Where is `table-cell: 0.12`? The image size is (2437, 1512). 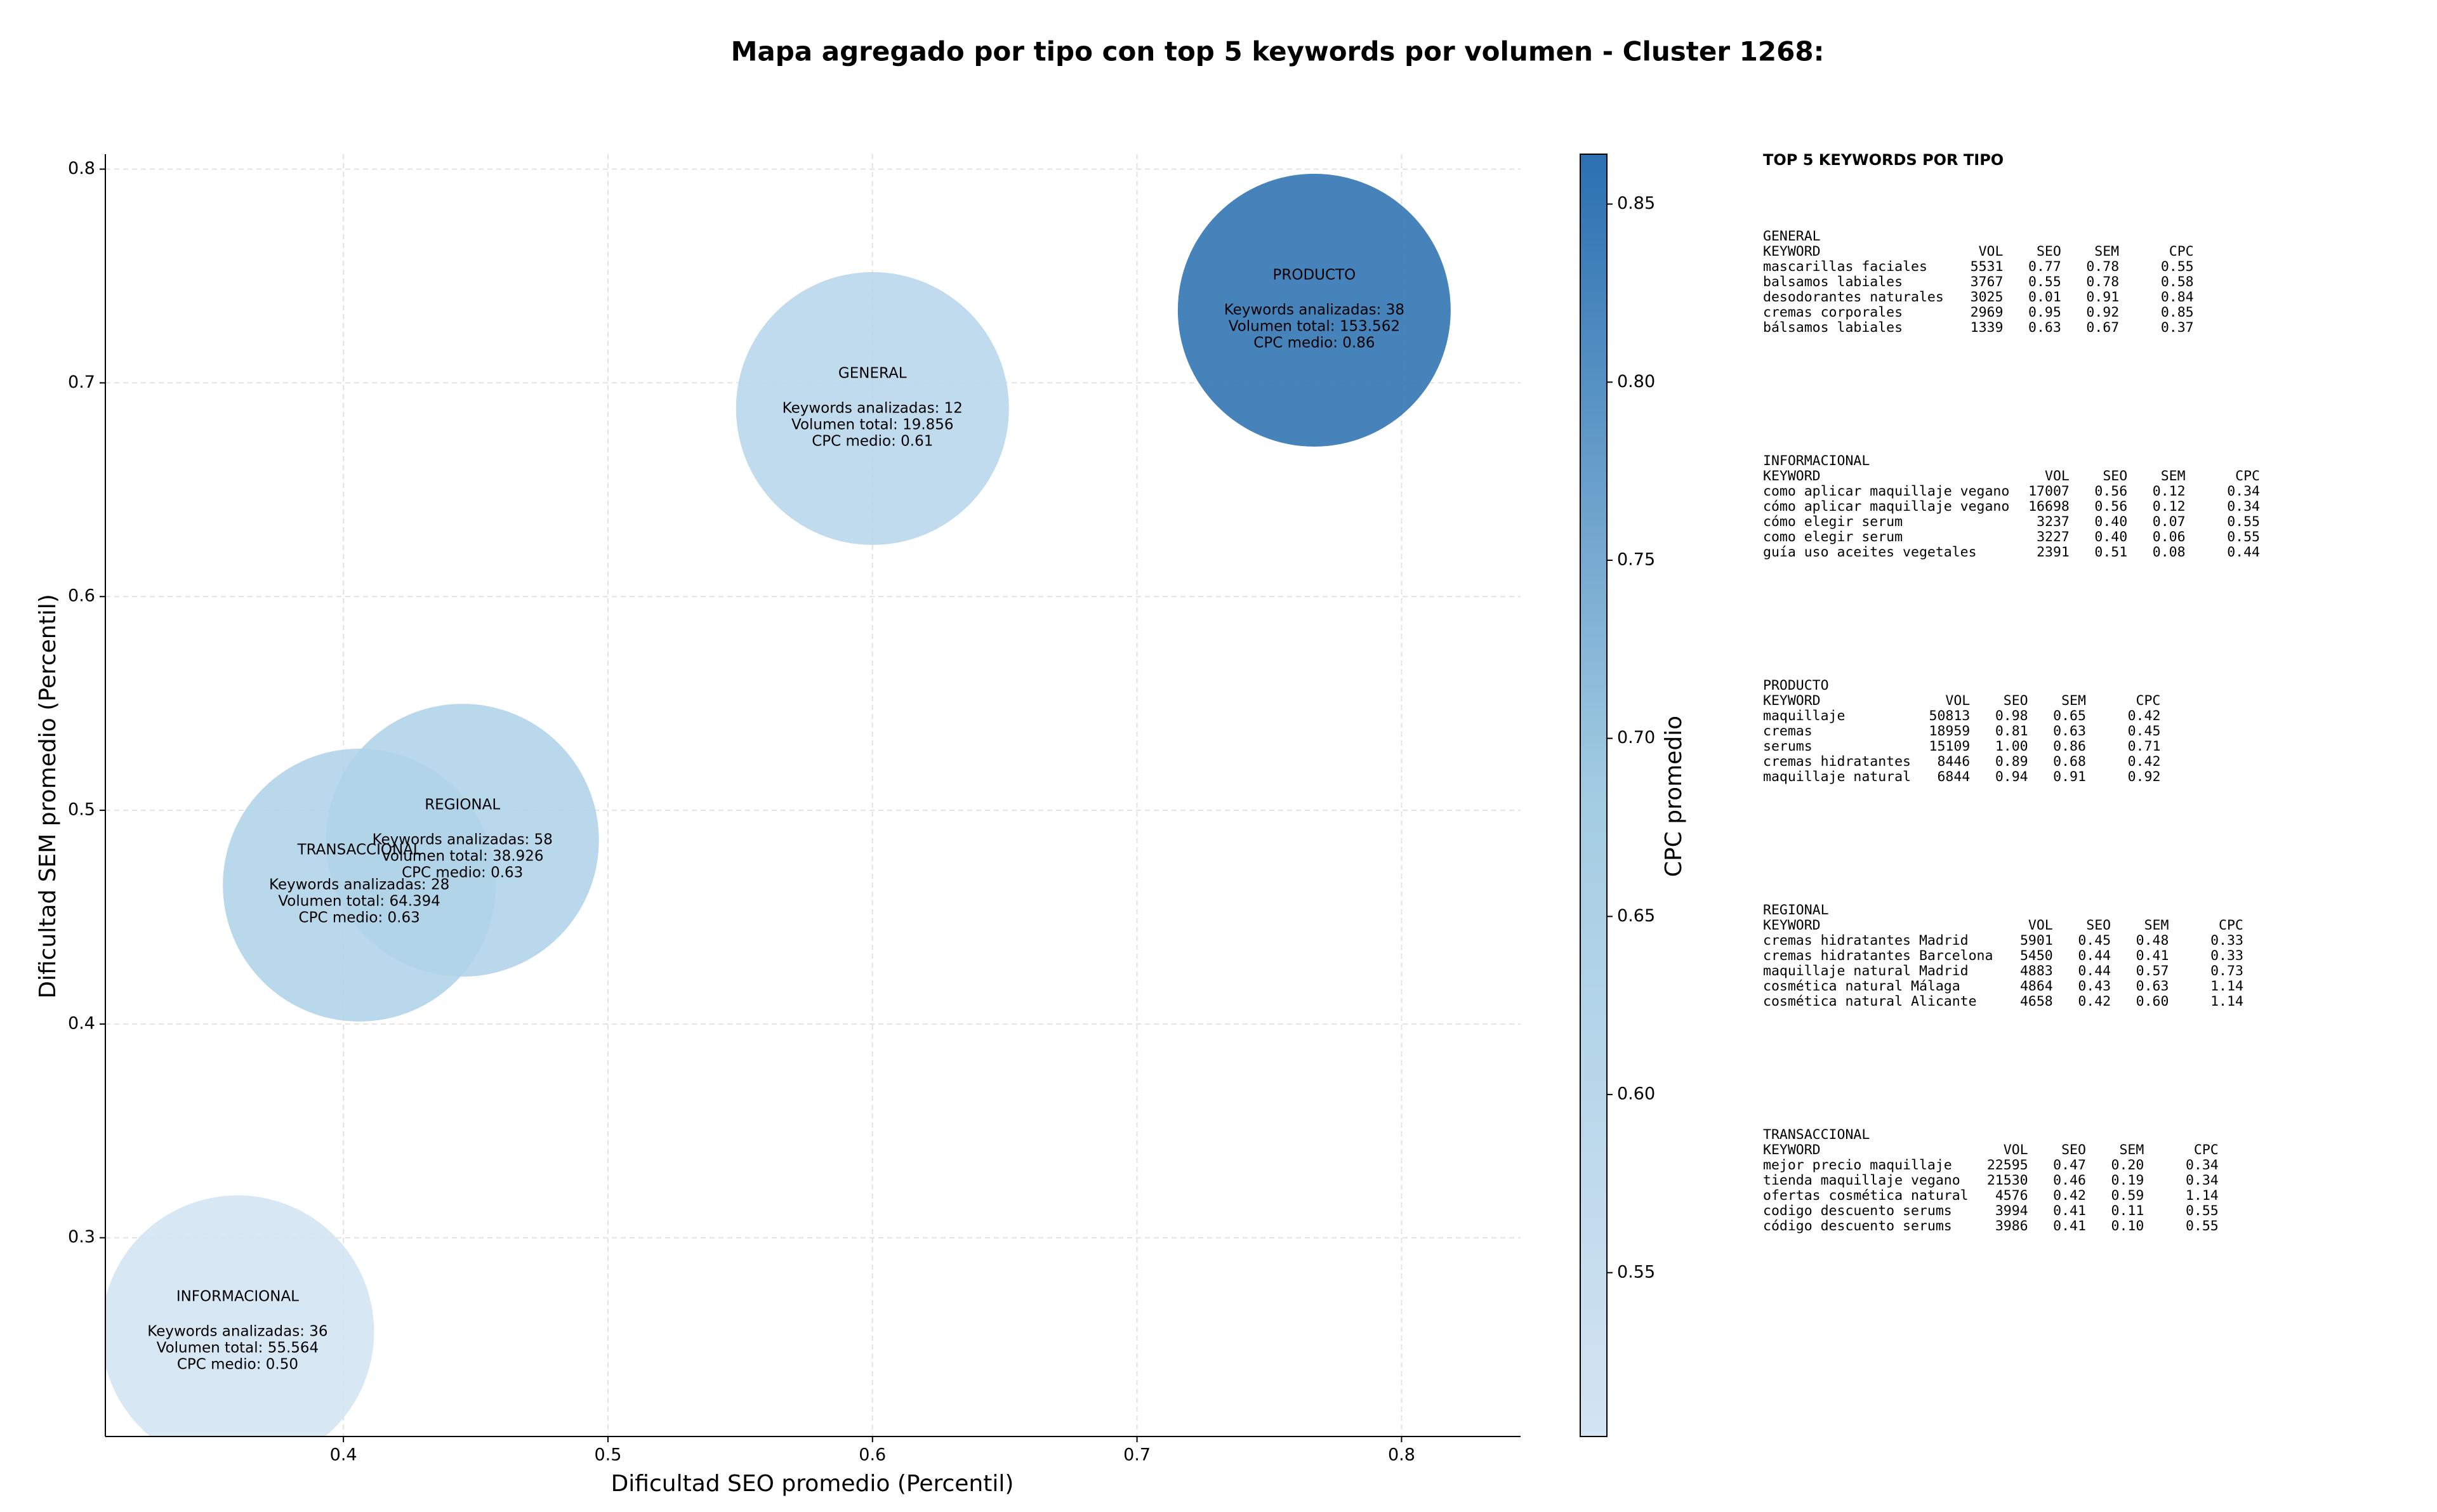 table-cell: 0.12 is located at coordinates (2169, 491).